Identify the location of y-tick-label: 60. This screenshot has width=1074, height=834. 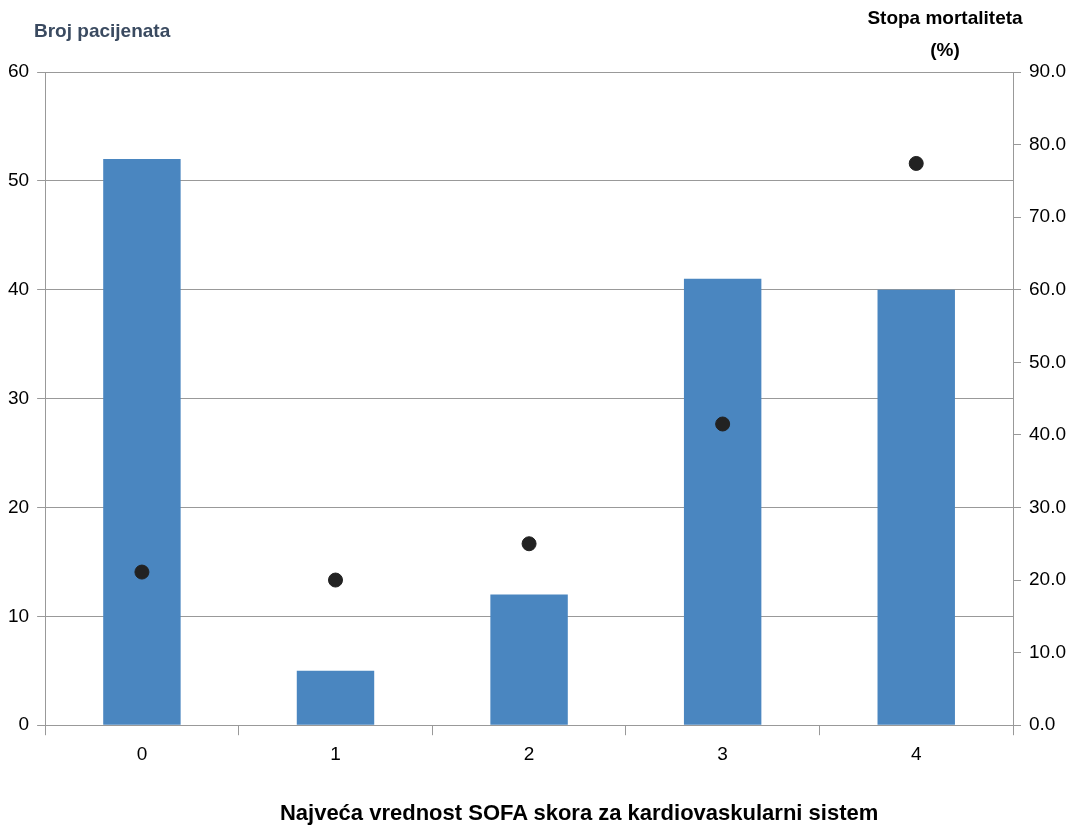
(18, 71).